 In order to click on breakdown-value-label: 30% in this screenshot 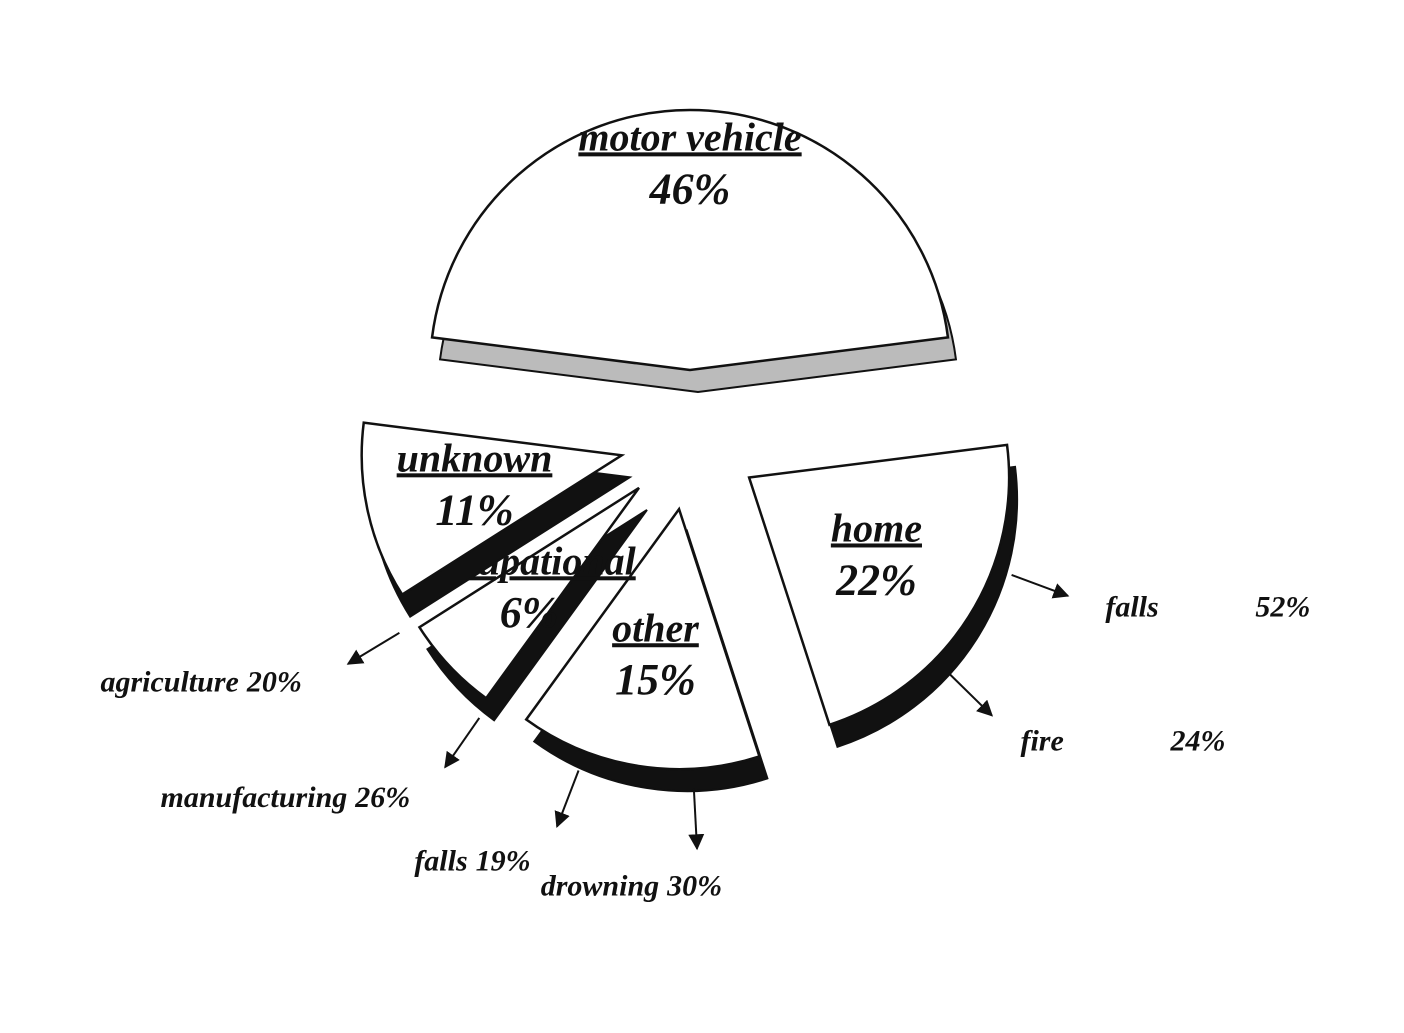, I will do `click(694, 885)`.